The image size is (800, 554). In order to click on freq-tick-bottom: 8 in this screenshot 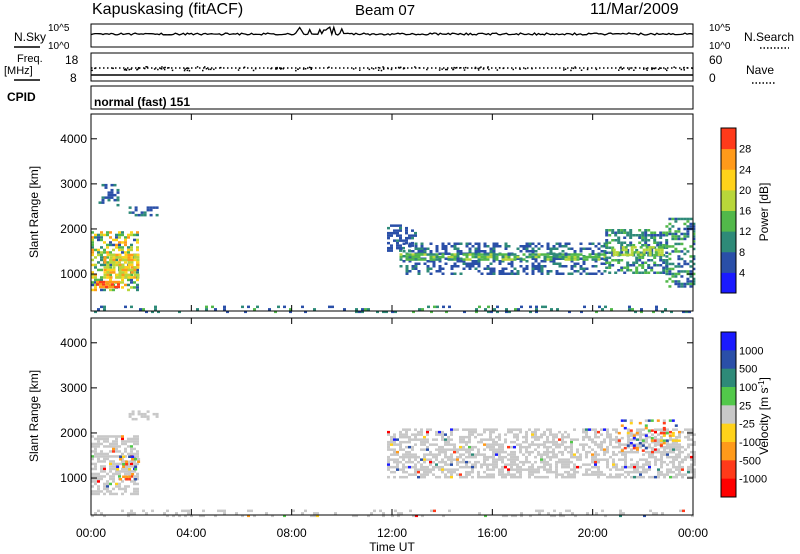, I will do `click(73, 78)`.